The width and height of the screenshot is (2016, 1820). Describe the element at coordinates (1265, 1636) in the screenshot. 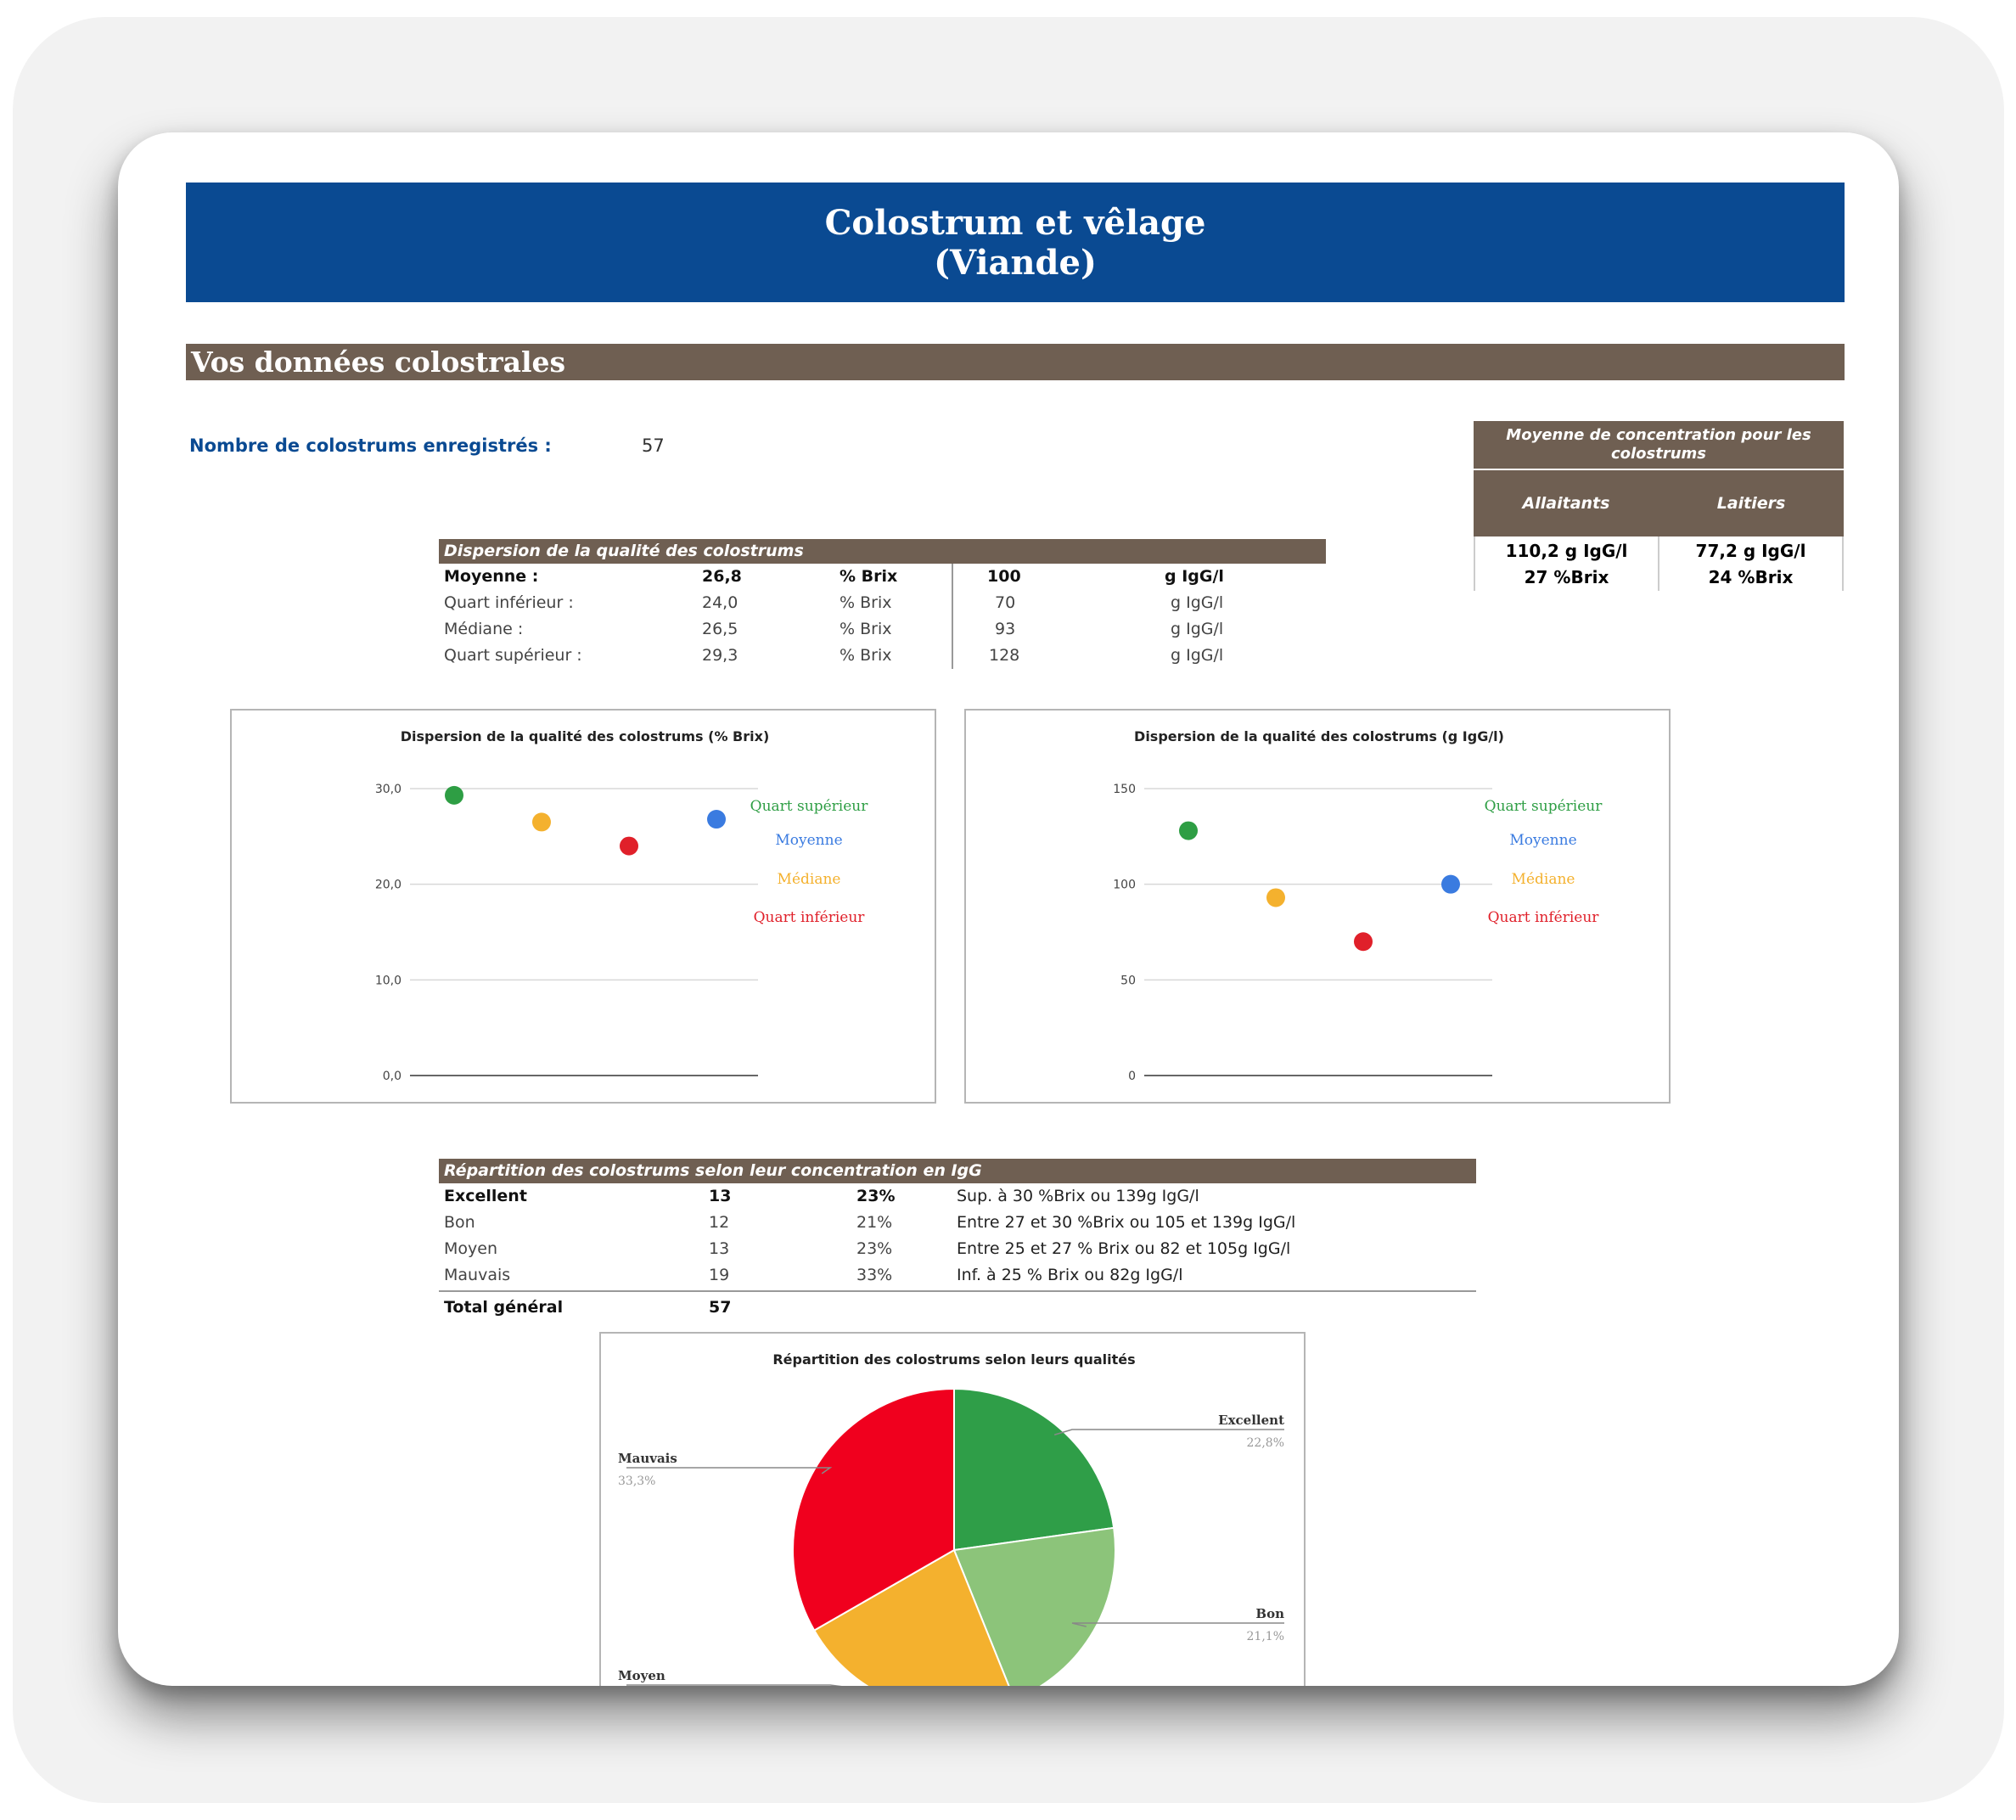

I see `pie-percent-label: 21,1%` at that location.